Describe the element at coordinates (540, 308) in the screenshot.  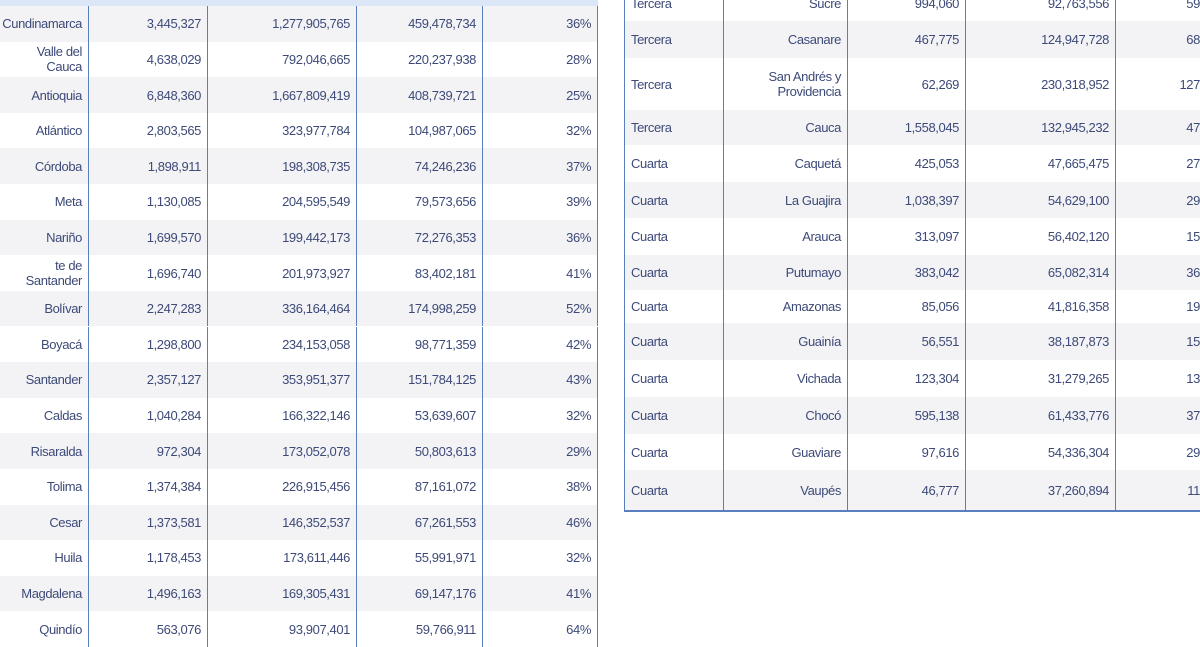
I see `percent-cell: 52%` at that location.